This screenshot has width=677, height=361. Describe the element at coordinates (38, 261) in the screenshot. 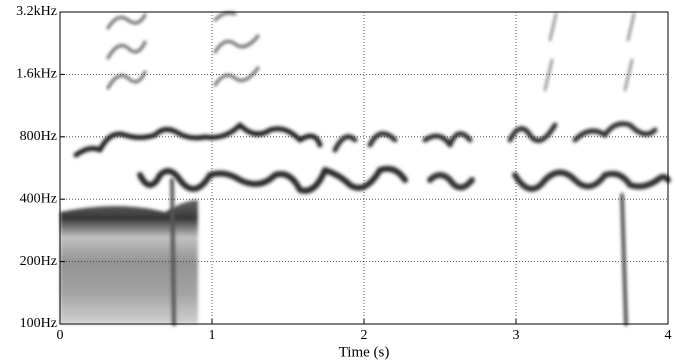

I see `y-tick-label: 200Hz` at that location.